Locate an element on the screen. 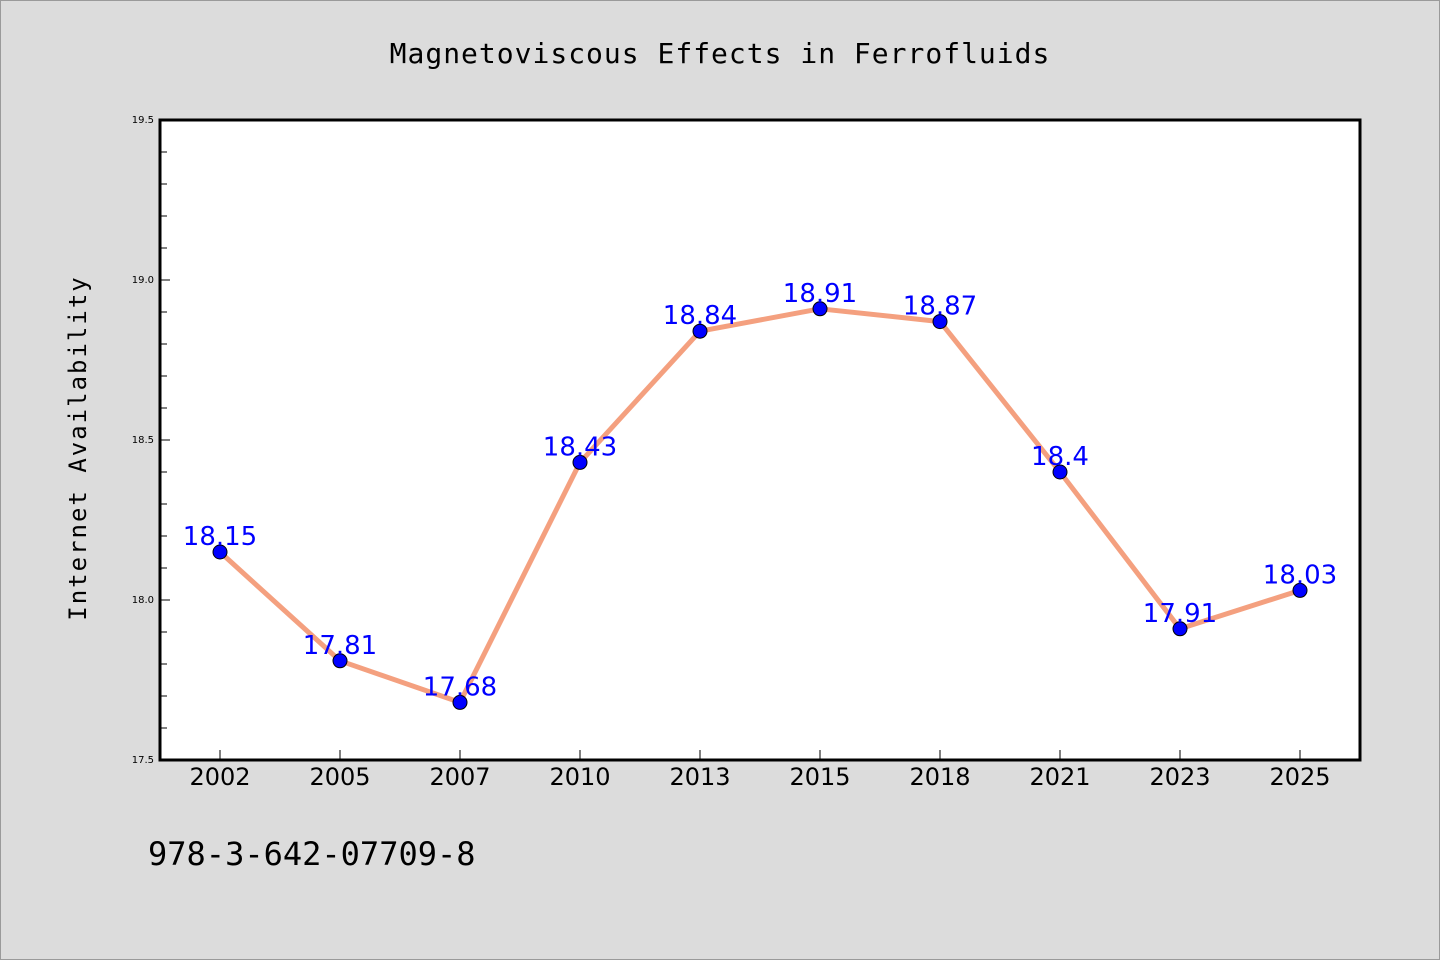 The height and width of the screenshot is (960, 1440). data-label: 18.03 is located at coordinates (1300, 575).